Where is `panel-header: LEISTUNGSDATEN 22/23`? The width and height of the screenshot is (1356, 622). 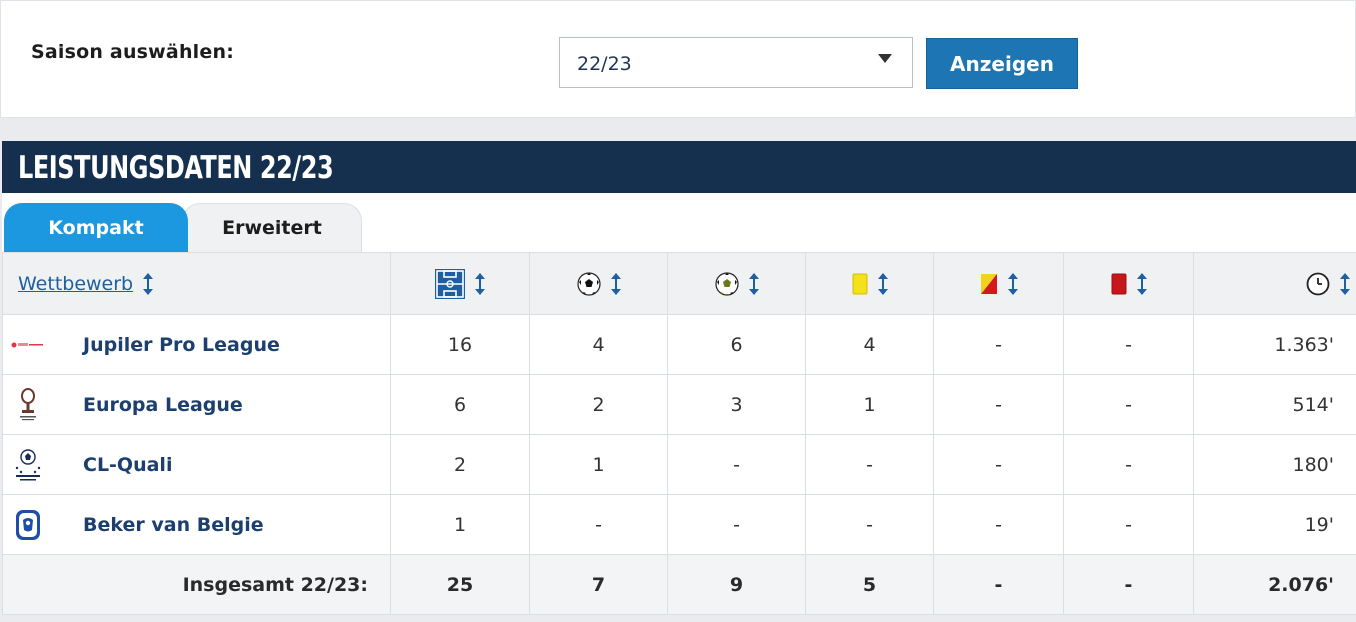 panel-header: LEISTUNGSDATEN 22/23 is located at coordinates (679, 167).